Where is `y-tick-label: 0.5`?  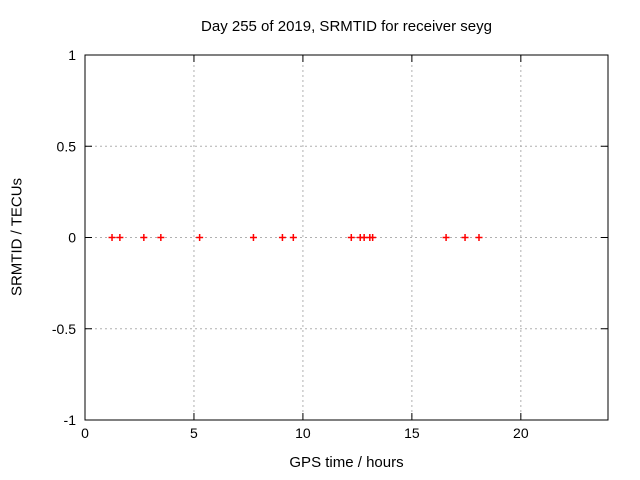 y-tick-label: 0.5 is located at coordinates (67, 146).